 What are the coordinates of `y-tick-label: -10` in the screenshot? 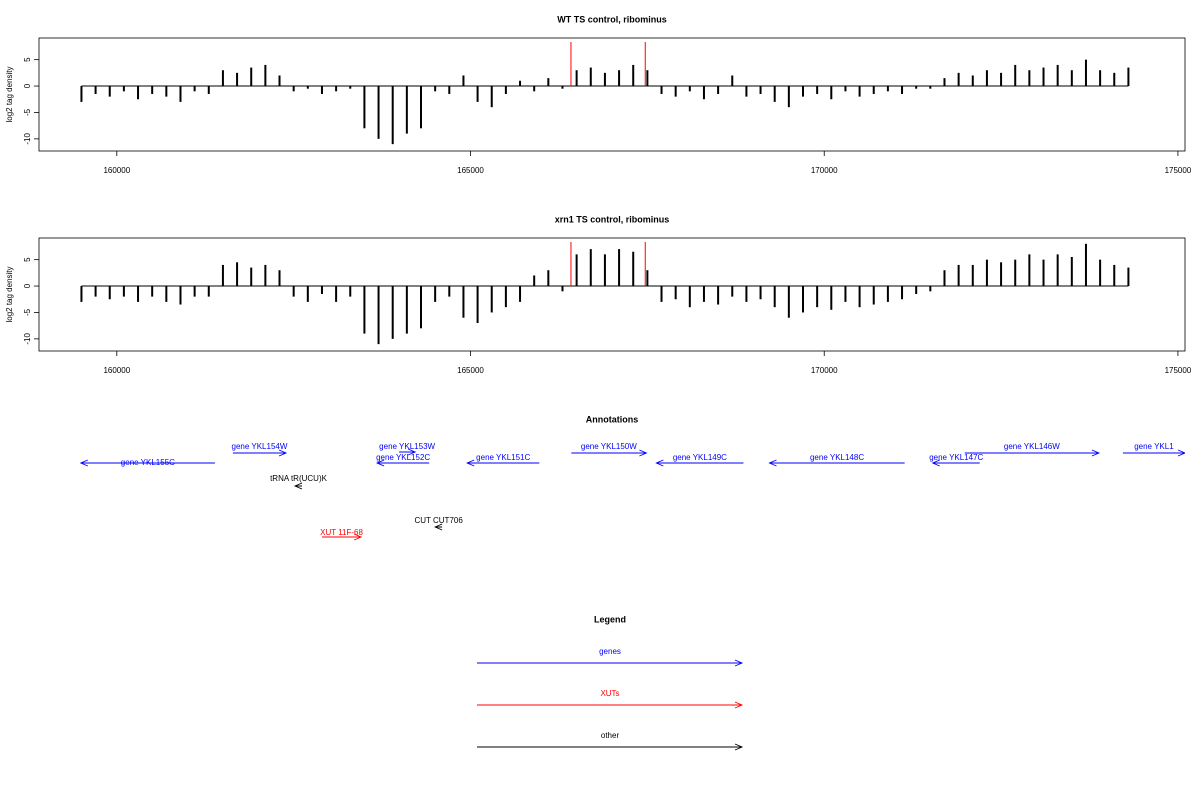 It's located at (27, 139).